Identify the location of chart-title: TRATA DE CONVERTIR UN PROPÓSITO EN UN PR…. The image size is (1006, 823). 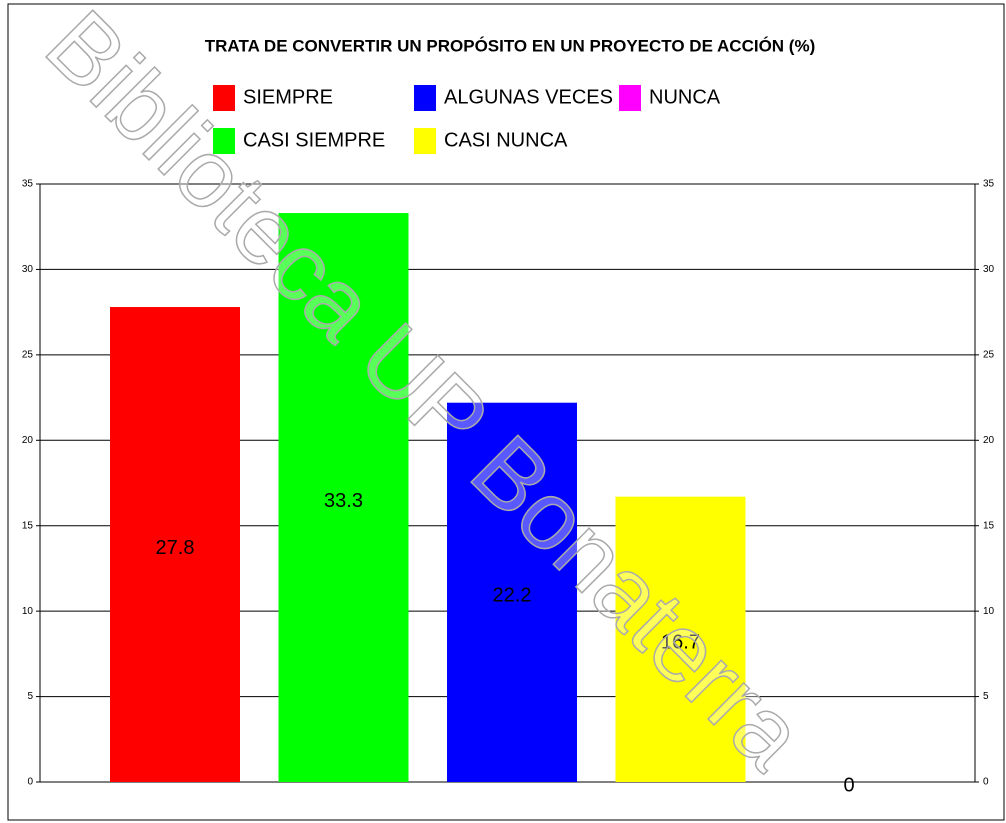
(510, 45).